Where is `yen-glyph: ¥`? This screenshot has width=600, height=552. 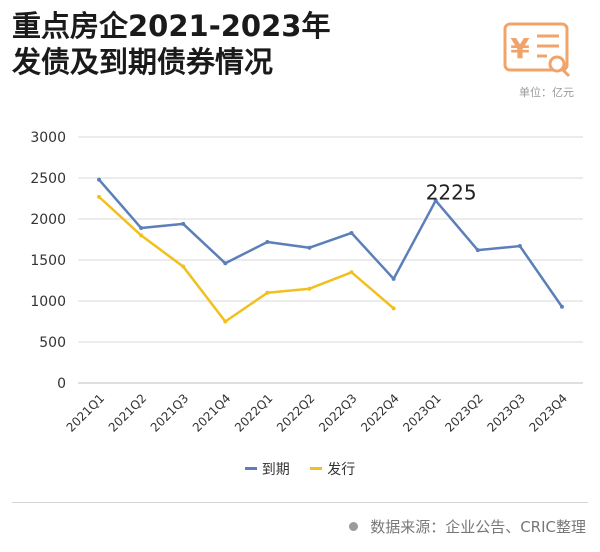
yen-glyph: ¥ is located at coordinates (520, 48).